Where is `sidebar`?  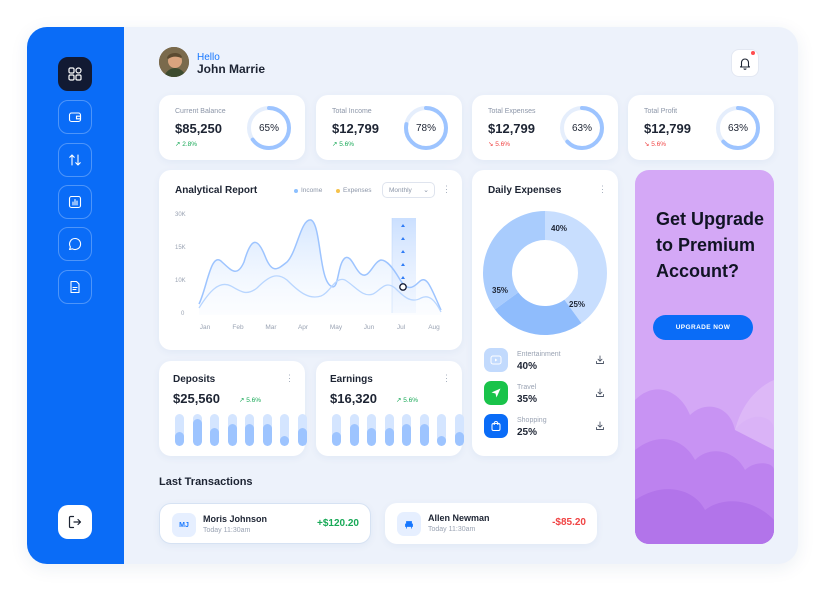
sidebar is located at coordinates (75, 295).